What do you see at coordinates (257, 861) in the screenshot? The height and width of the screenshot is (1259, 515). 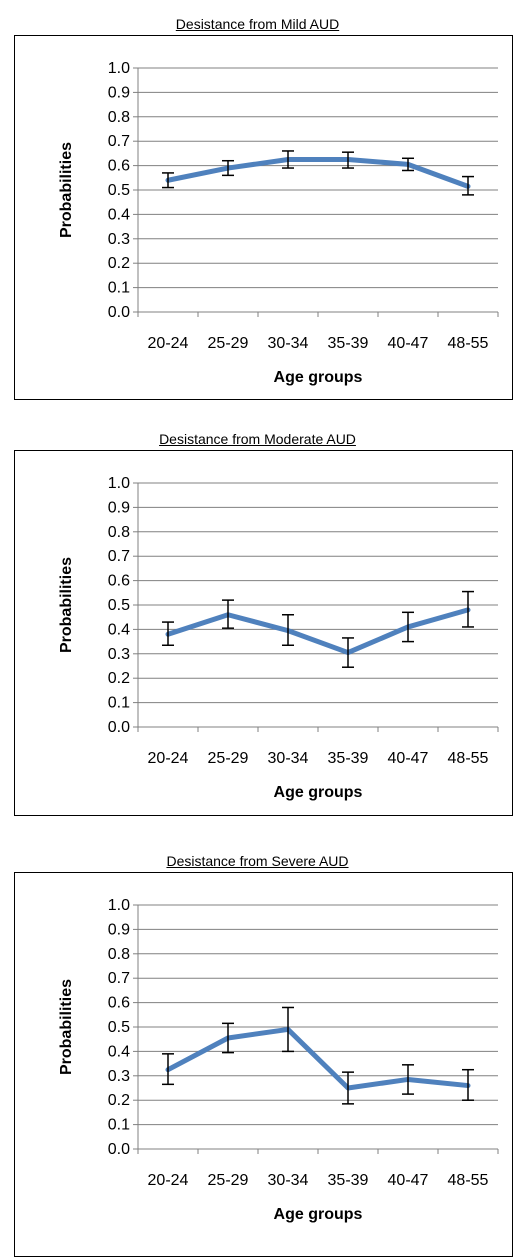 I see `chart-title-severe: Desistance from Severe AUD` at bounding box center [257, 861].